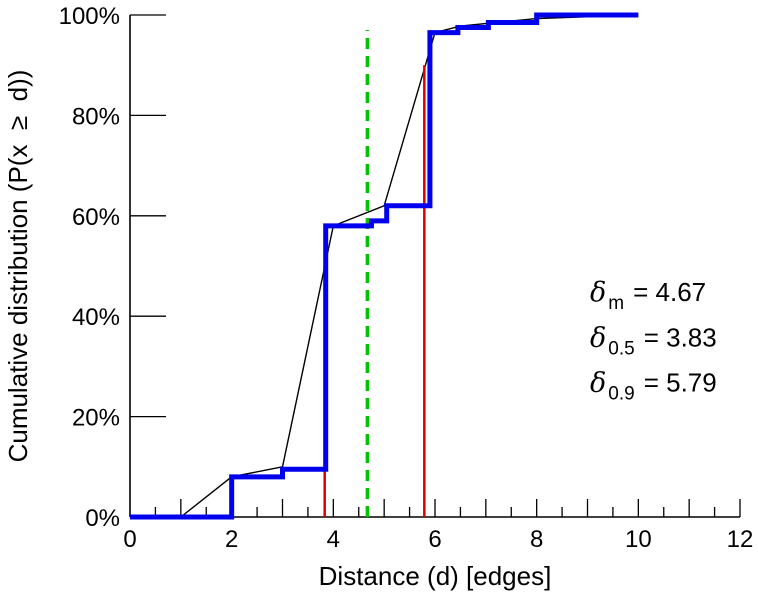  I want to click on y-tick-label: 20%, so click(96, 418).